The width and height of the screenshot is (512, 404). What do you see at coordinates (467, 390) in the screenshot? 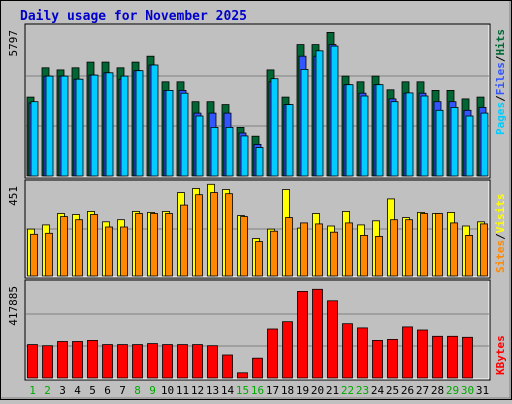
I see `x-tick-day-30: 30` at bounding box center [467, 390].